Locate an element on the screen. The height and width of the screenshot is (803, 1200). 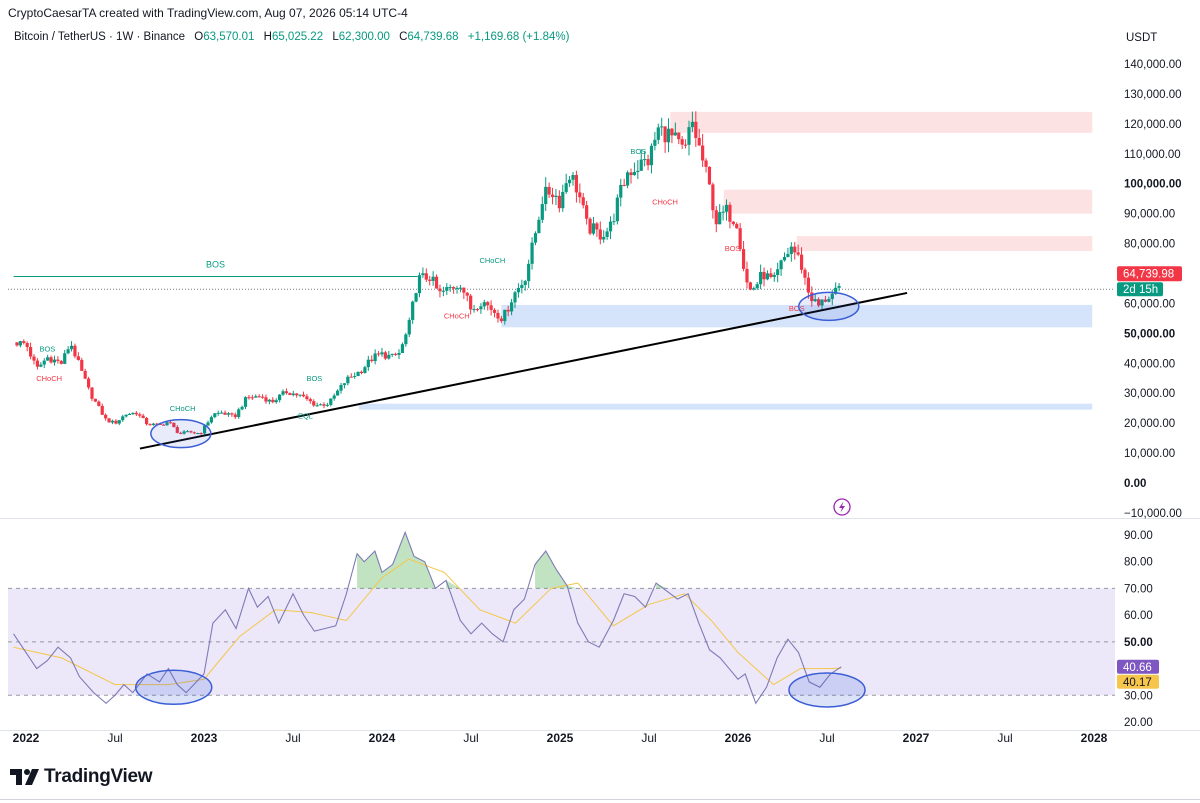
price-axis-tick: 20,000.00 is located at coordinates (1149, 424).